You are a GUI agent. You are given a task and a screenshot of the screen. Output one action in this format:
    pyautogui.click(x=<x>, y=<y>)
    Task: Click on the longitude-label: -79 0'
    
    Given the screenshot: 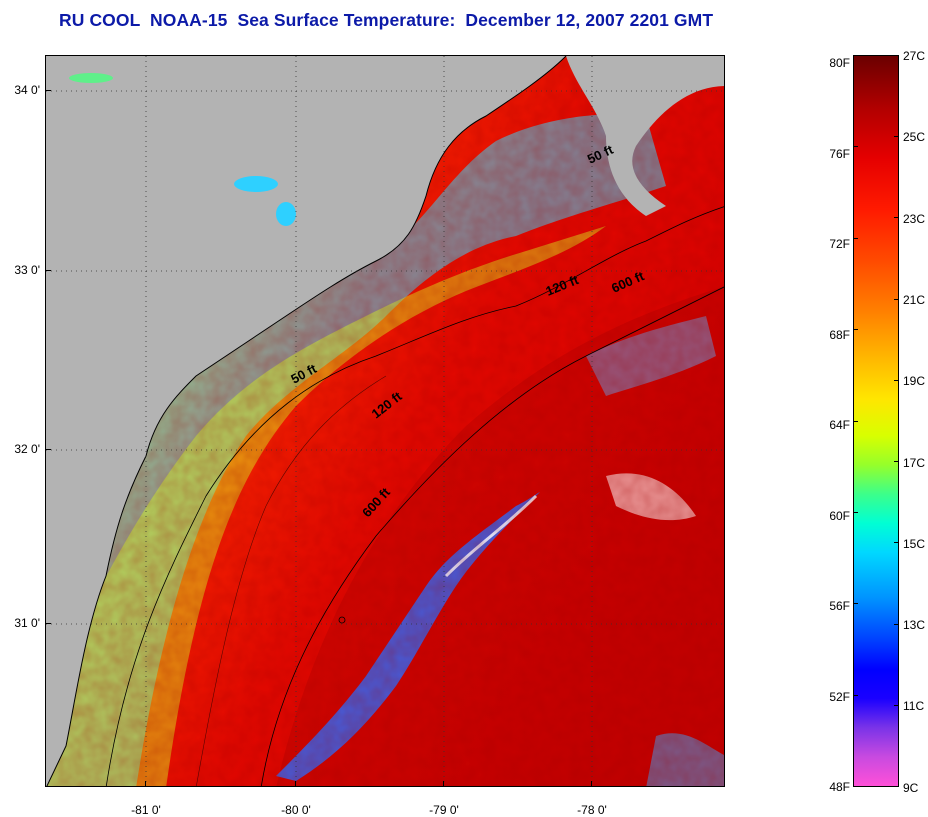 What is the action you would take?
    pyautogui.click(x=444, y=810)
    